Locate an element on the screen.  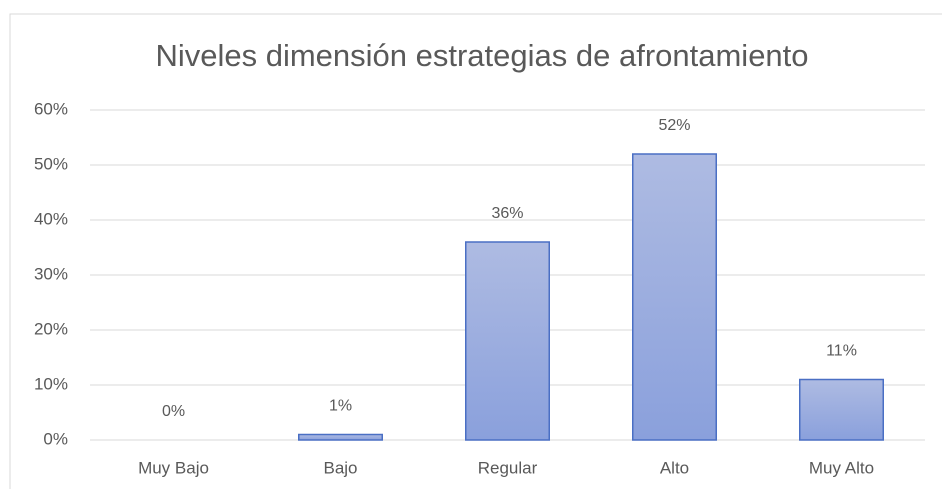
data-label: 52% is located at coordinates (674, 125).